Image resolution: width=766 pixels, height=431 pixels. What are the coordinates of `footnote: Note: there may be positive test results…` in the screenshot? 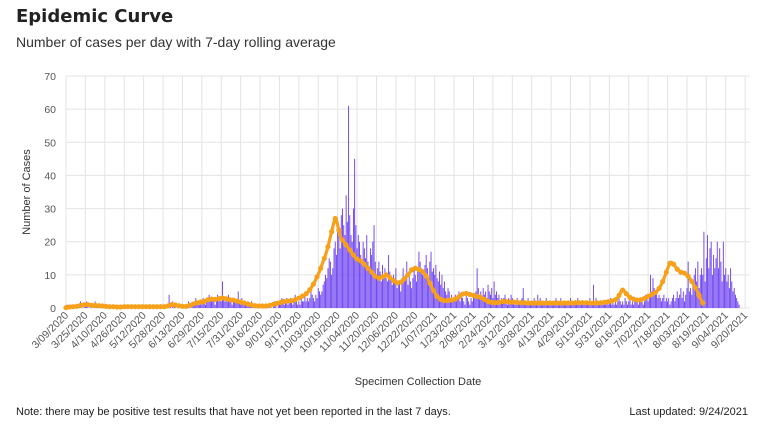 It's located at (233, 412).